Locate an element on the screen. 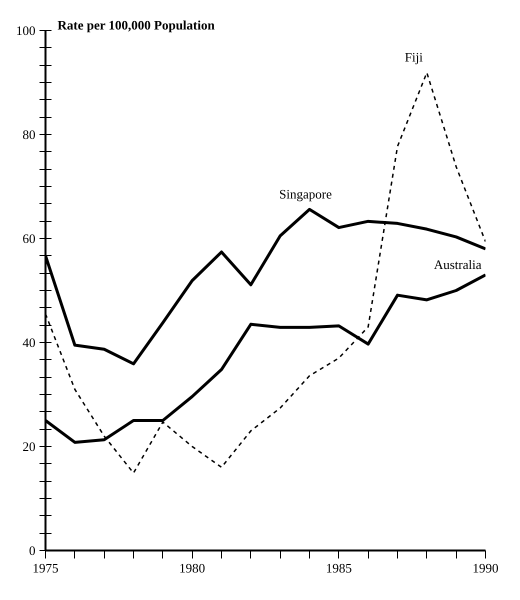  x-tick-label: 1975 is located at coordinates (45, 568).